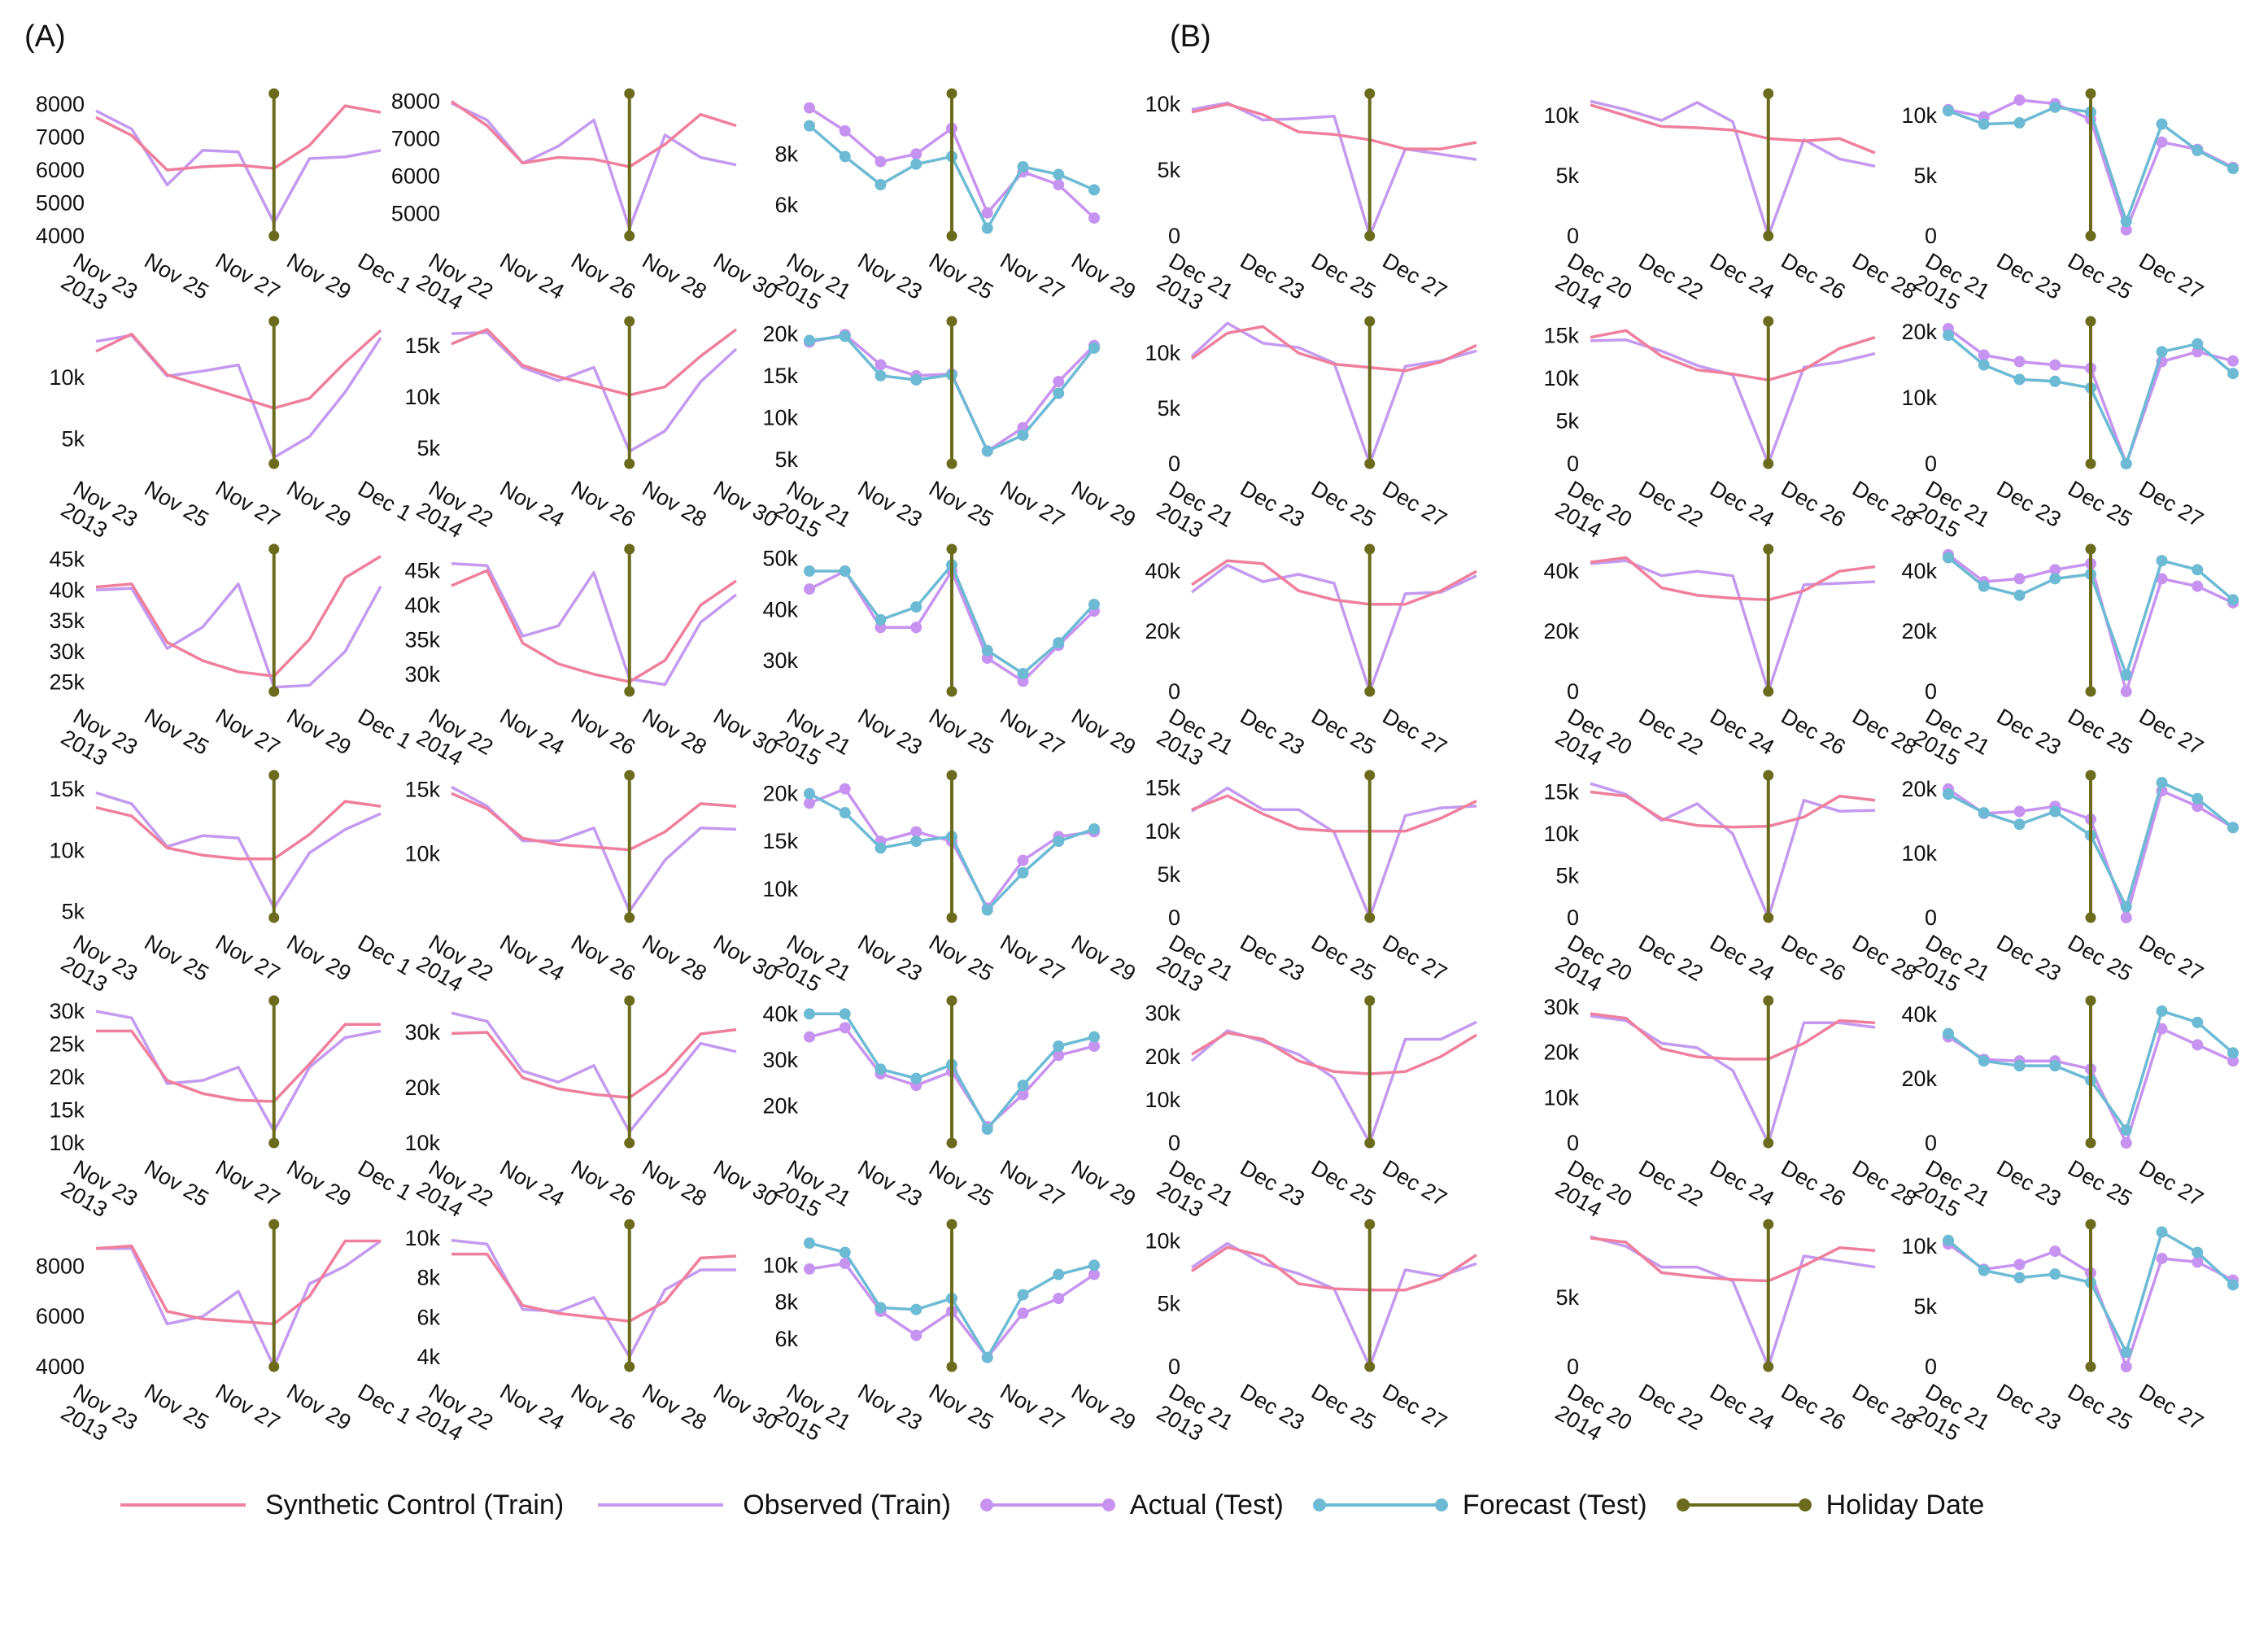 Image resolution: width=2268 pixels, height=1627 pixels. What do you see at coordinates (177, 1183) in the screenshot?
I see `x-tick-label: Nov 25` at bounding box center [177, 1183].